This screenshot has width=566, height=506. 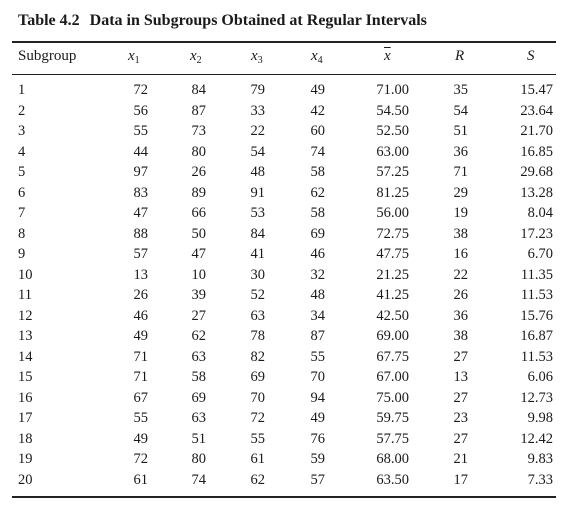 I want to click on table-row: 15 71 58 69 70 67.00 13 6.06, so click(x=283, y=379).